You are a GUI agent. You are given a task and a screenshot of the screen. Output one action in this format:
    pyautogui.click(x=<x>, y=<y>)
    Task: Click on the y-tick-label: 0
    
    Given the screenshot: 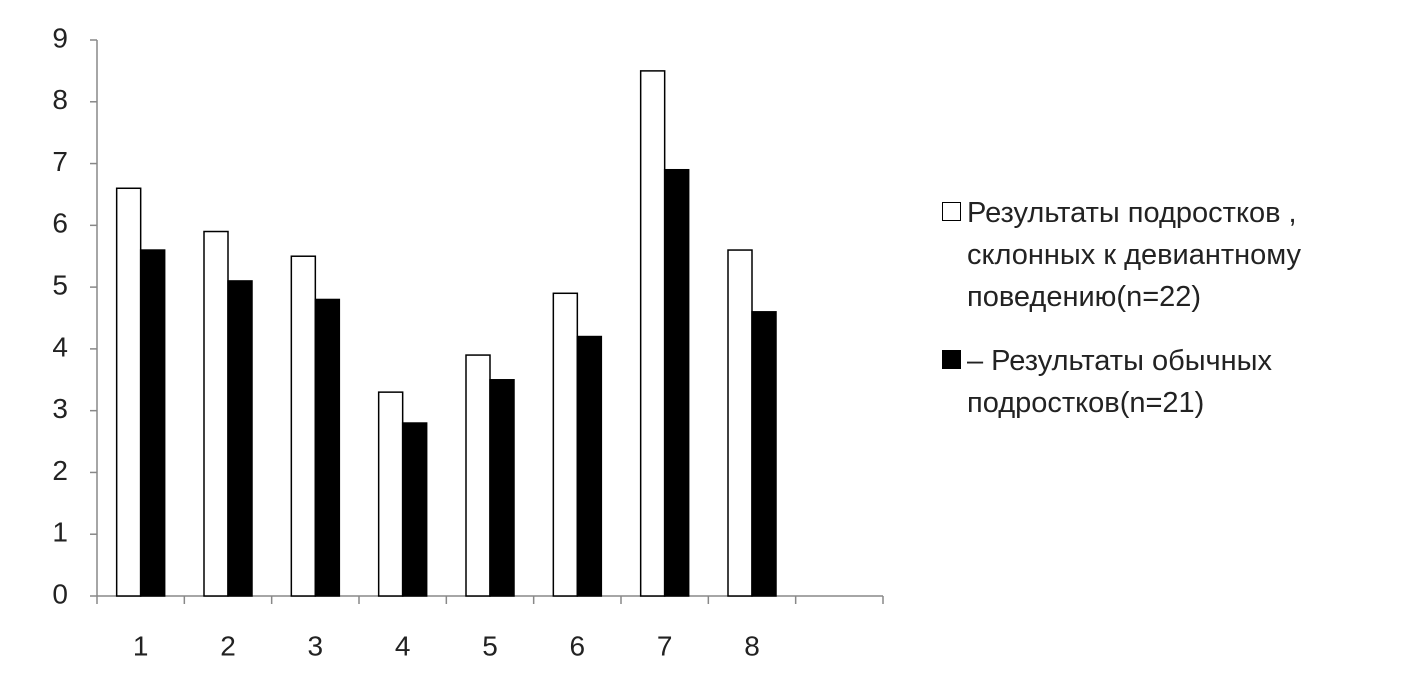 What is the action you would take?
    pyautogui.click(x=60, y=593)
    